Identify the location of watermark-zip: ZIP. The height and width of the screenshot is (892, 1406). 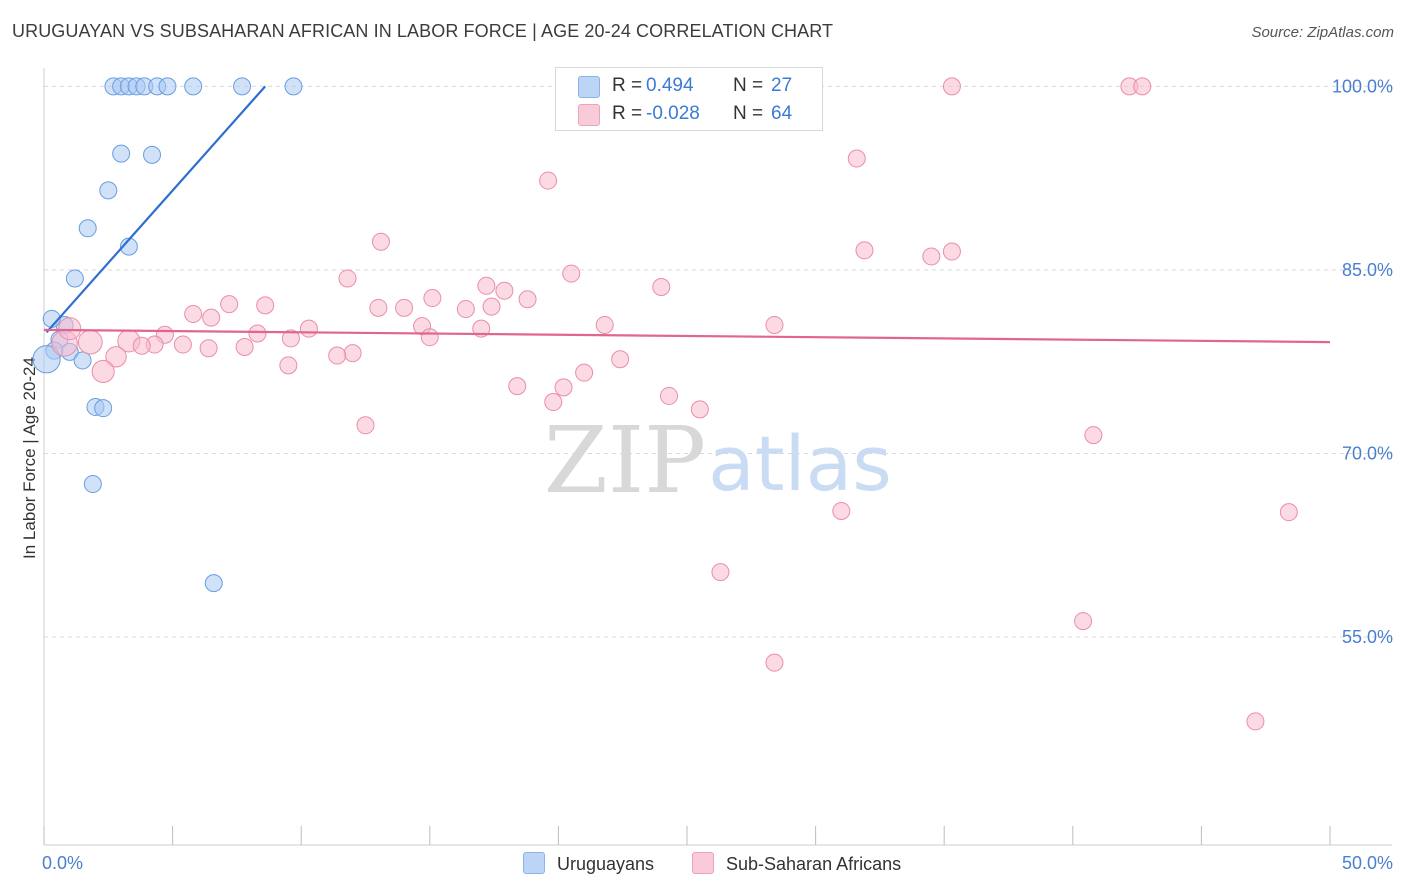
(625, 460).